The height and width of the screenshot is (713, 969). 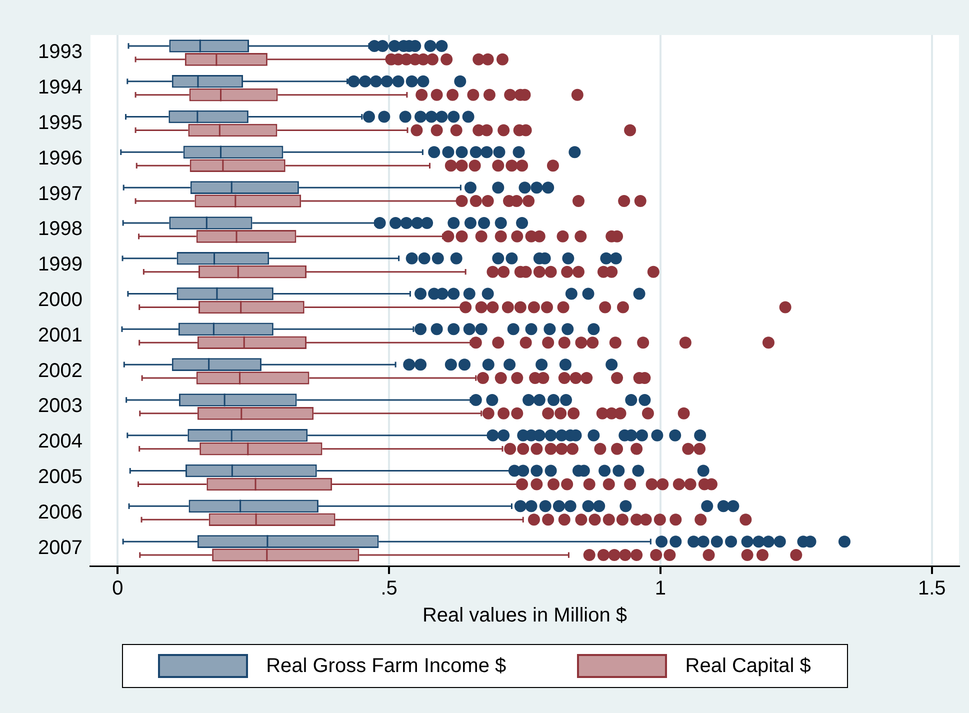 I want to click on y-tick-label: 2004, so click(x=60, y=441).